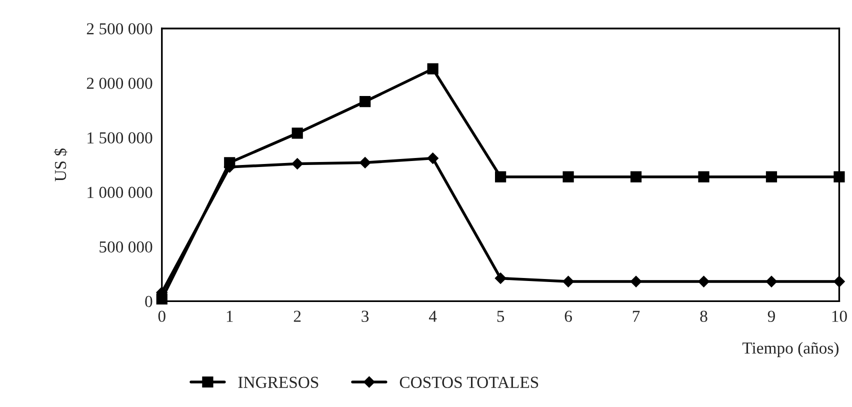 The height and width of the screenshot is (407, 852). I want to click on x-tick-label: 3, so click(365, 316).